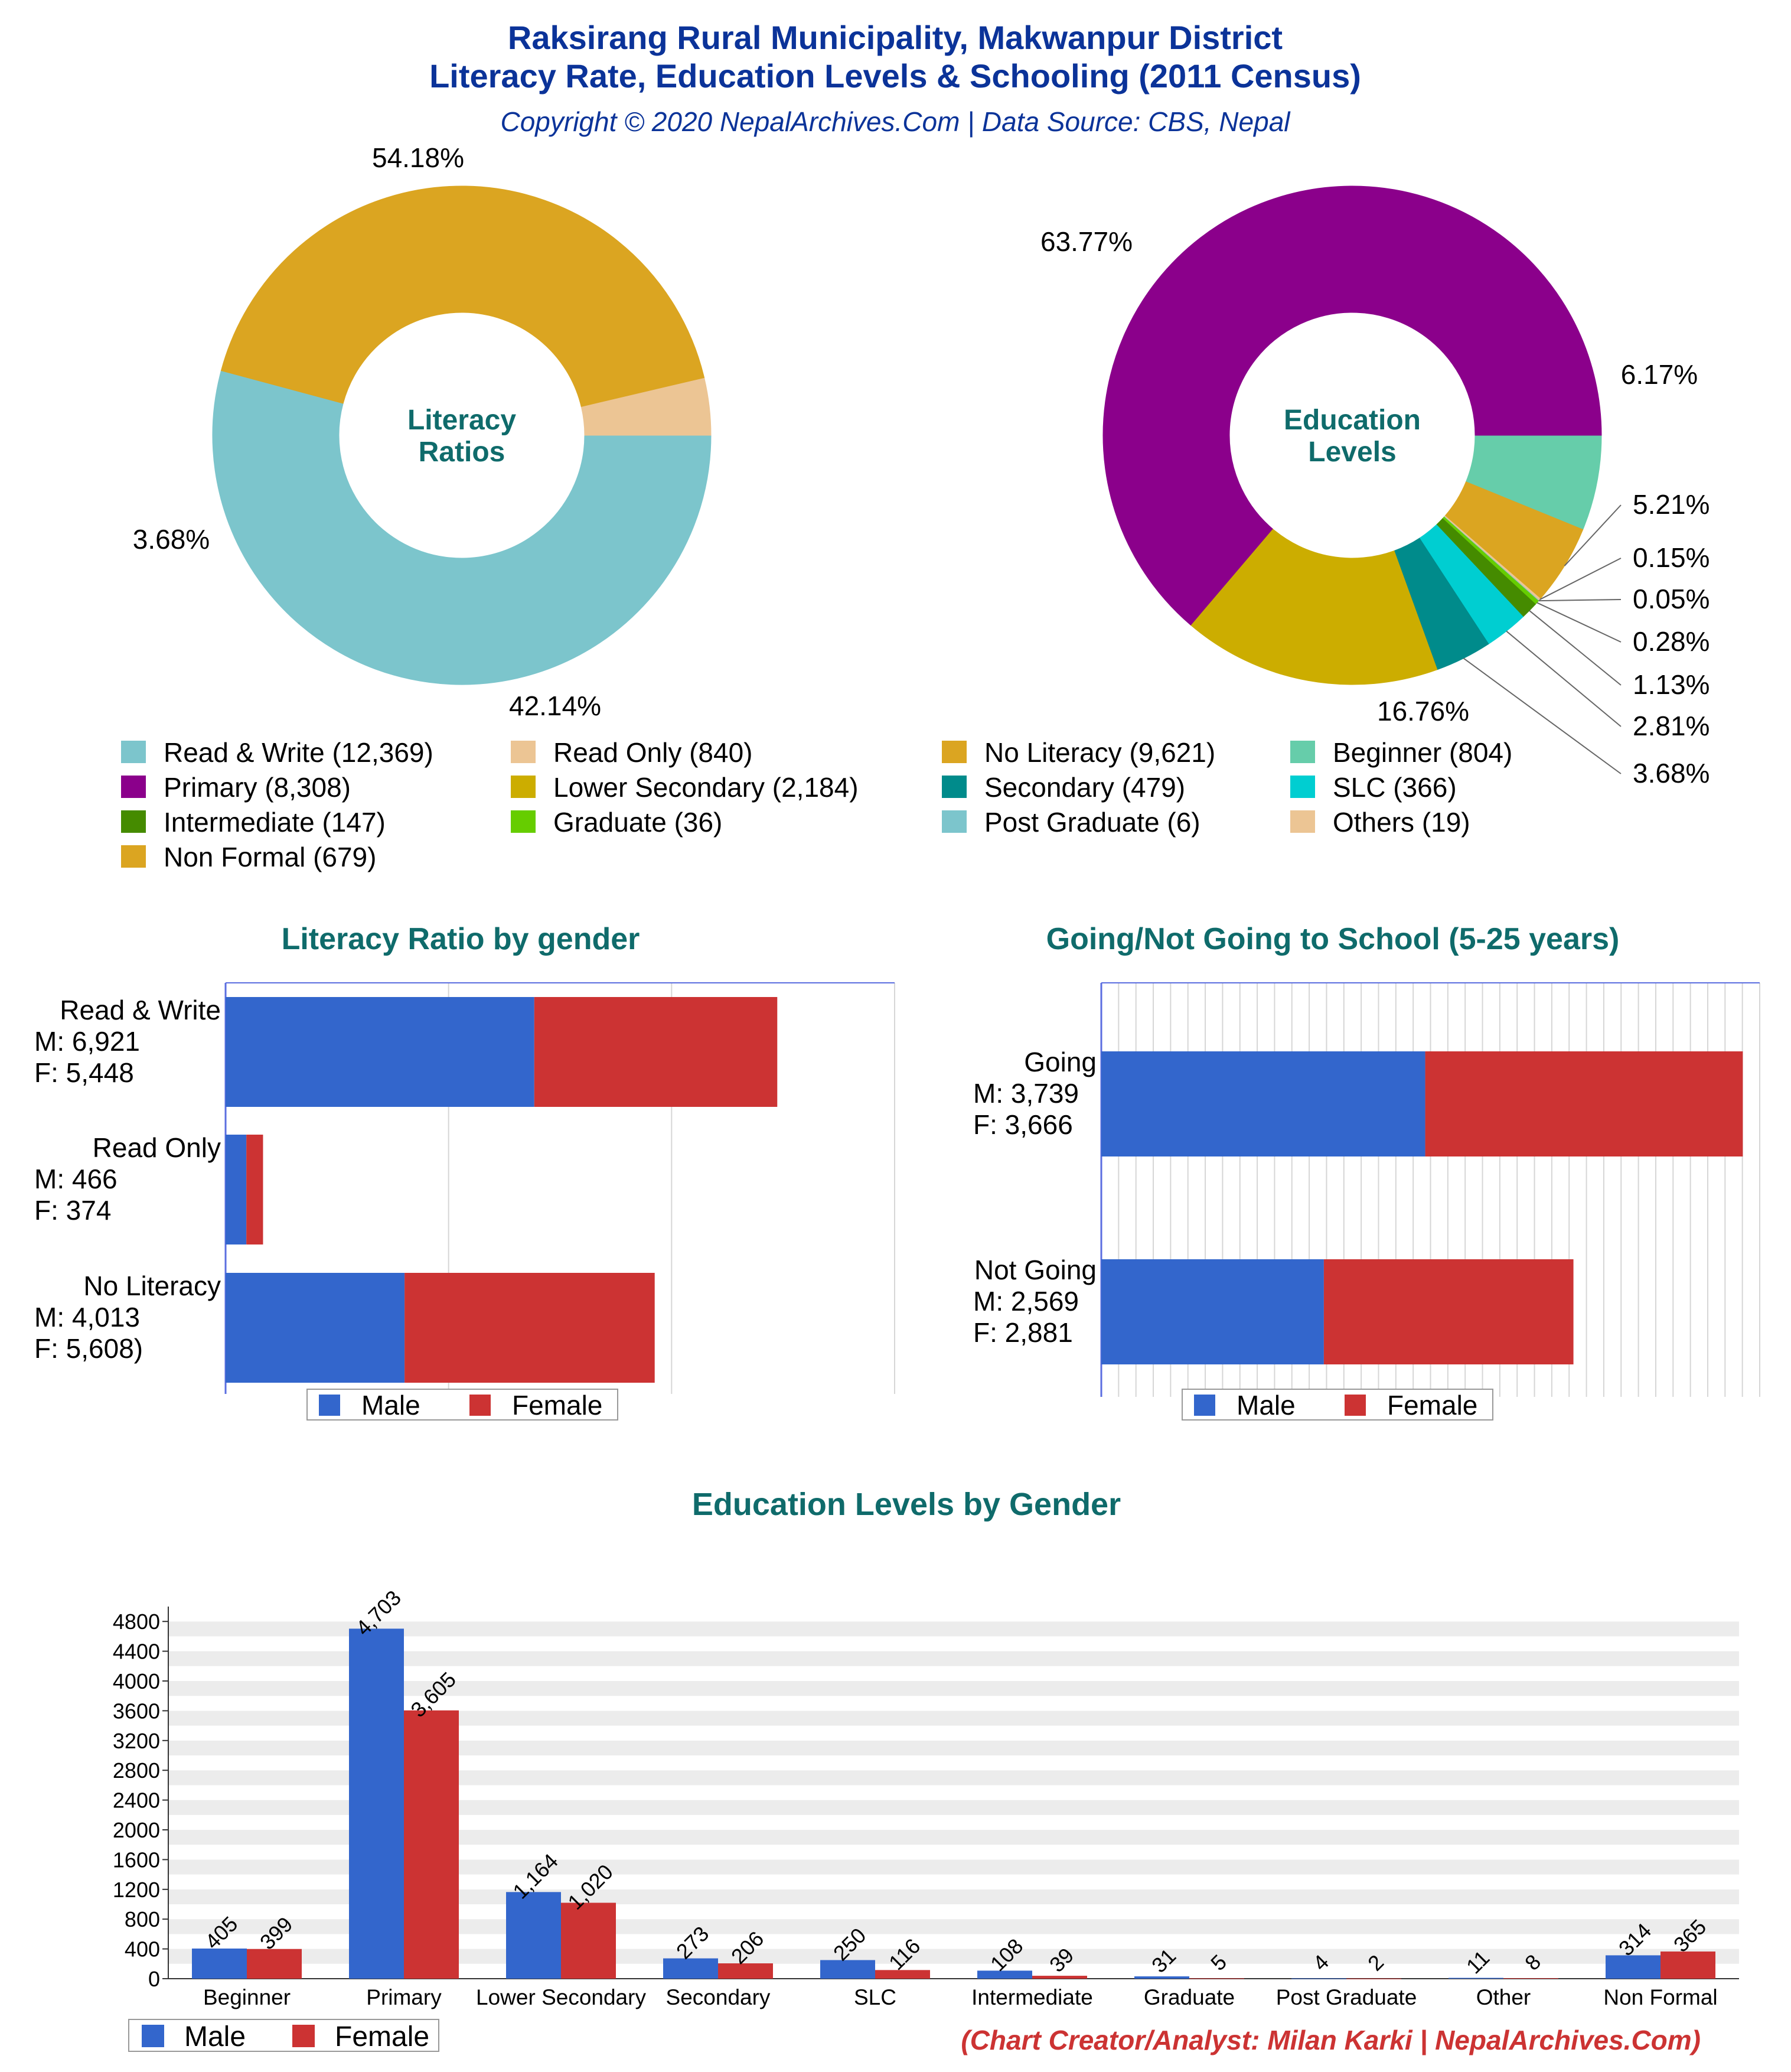  I want to click on category-label: M: 3,739, so click(1026, 1093).